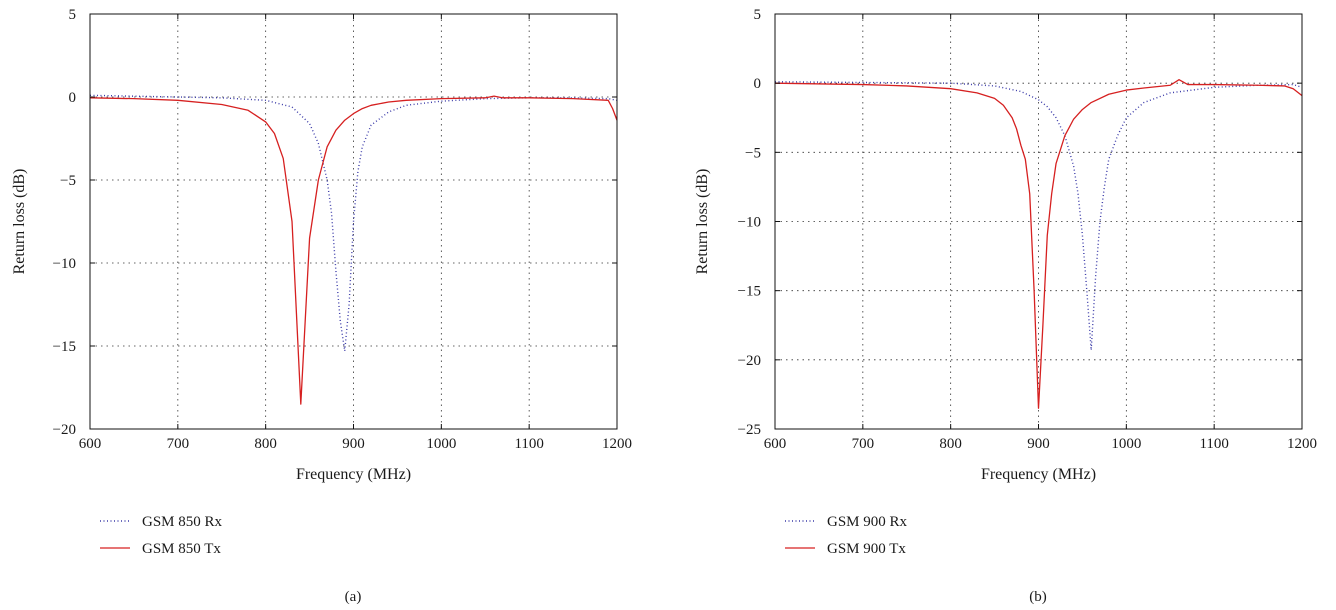  What do you see at coordinates (749, 430) in the screenshot?
I see `y-tick-label: −25` at bounding box center [749, 430].